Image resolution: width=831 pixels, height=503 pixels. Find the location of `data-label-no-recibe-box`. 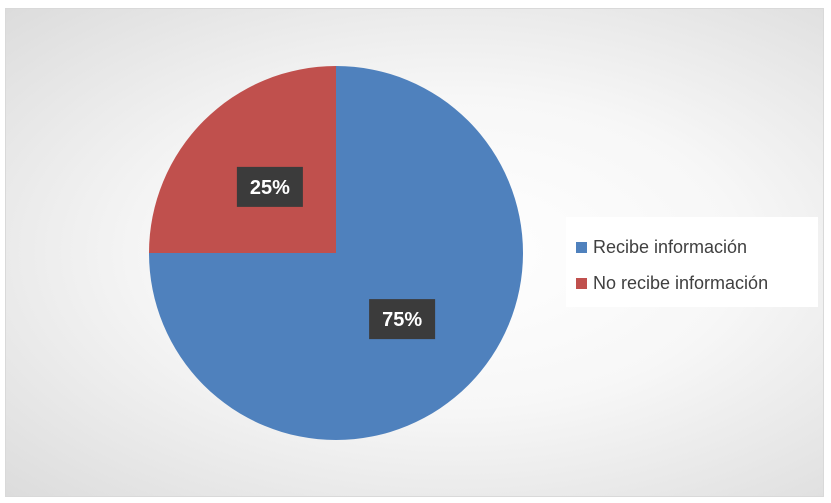

data-label-no-recibe-box is located at coordinates (269, 186).